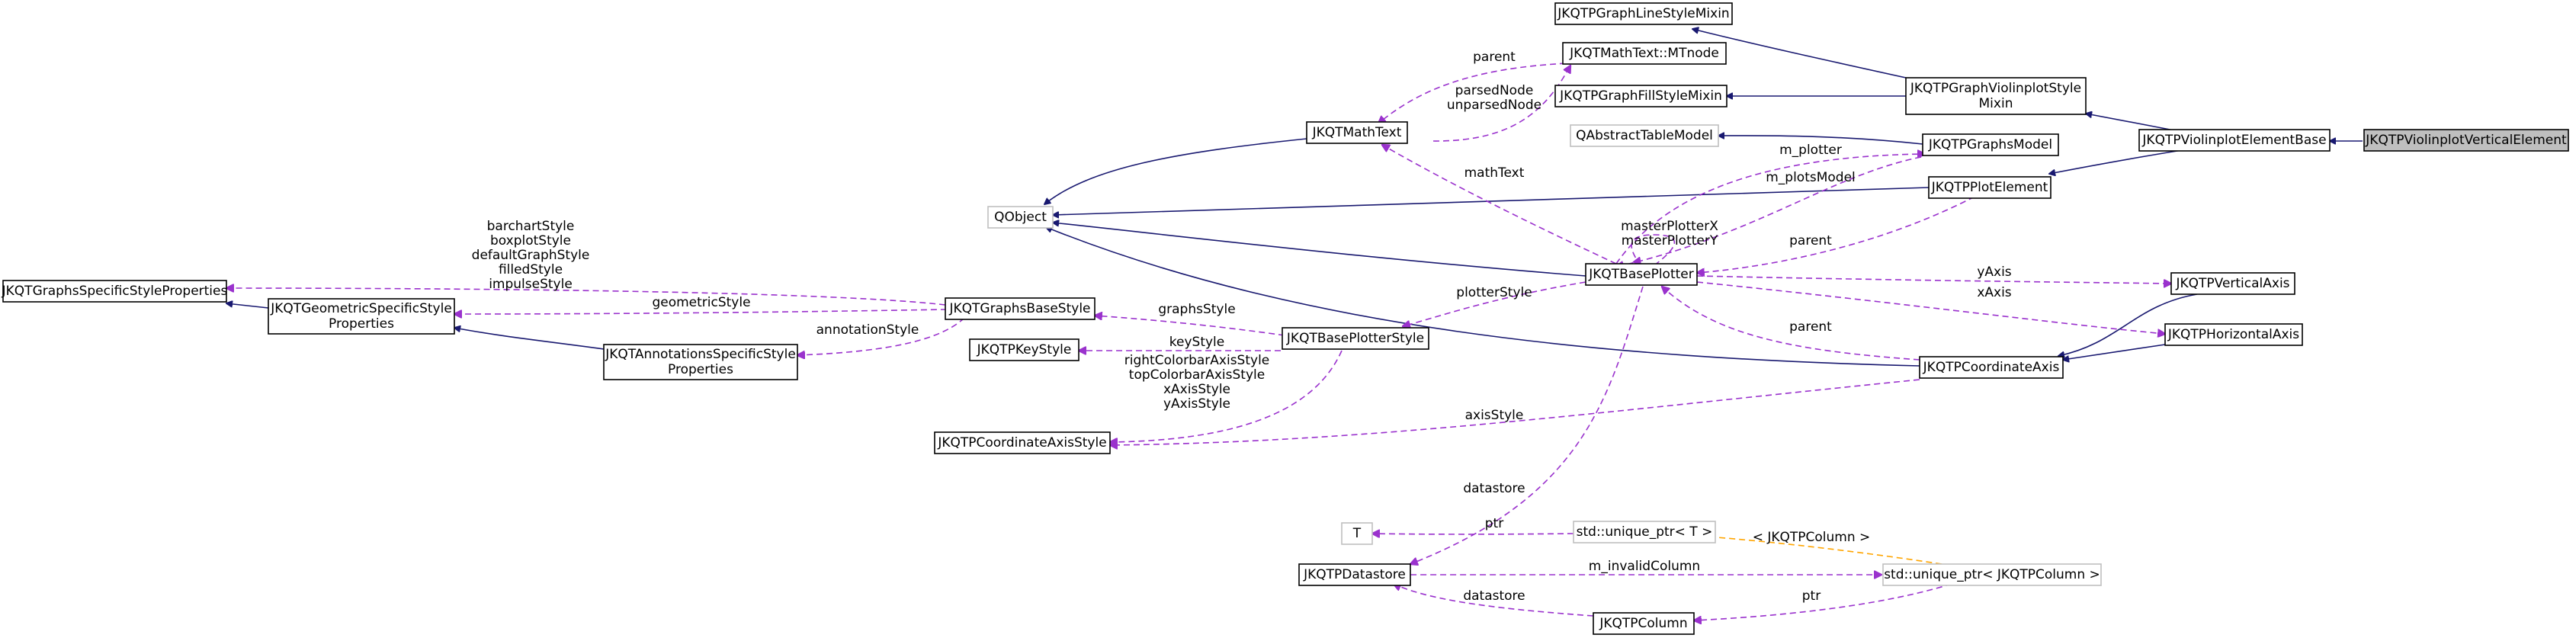 This screenshot has width=2576, height=638. I want to click on class-node-coordinateaxisstyle: JKQTPCoordinateAxisStyle, so click(1022, 442).